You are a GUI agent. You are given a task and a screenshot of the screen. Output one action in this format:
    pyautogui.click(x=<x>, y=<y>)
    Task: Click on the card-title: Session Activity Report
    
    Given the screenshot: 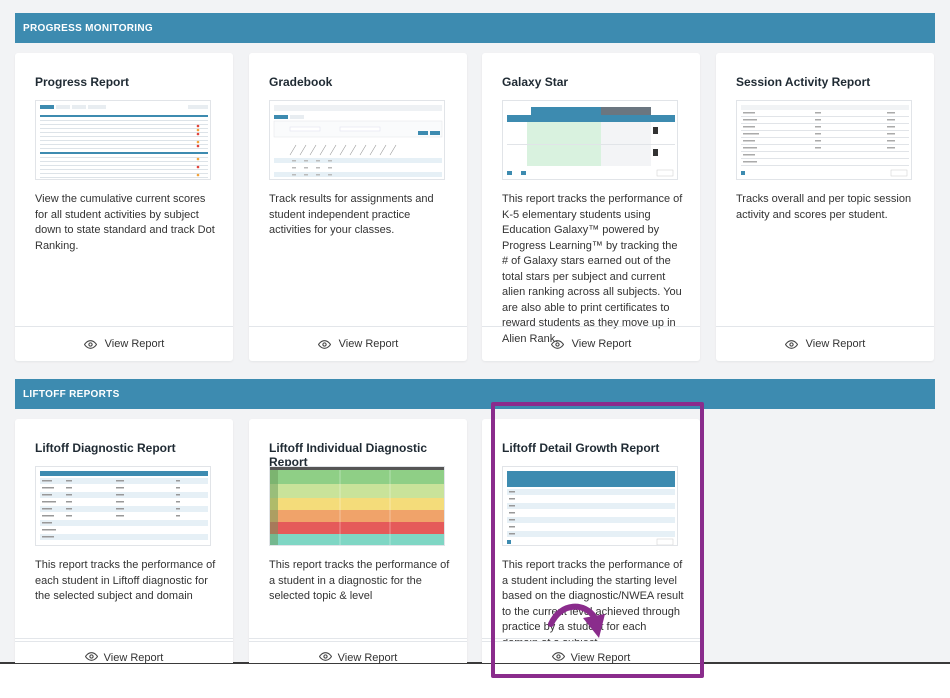 What is the action you would take?
    pyautogui.click(x=803, y=82)
    